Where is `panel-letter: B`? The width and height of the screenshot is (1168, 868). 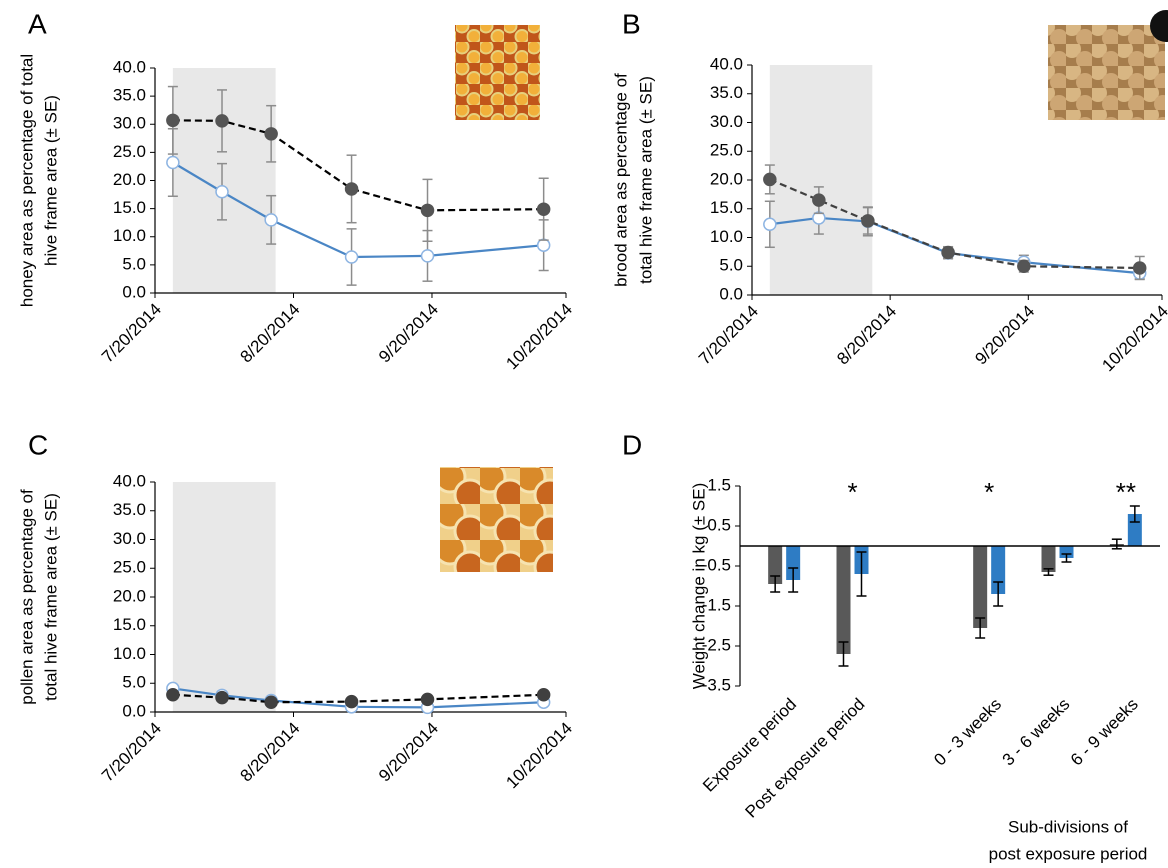 panel-letter: B is located at coordinates (631, 23).